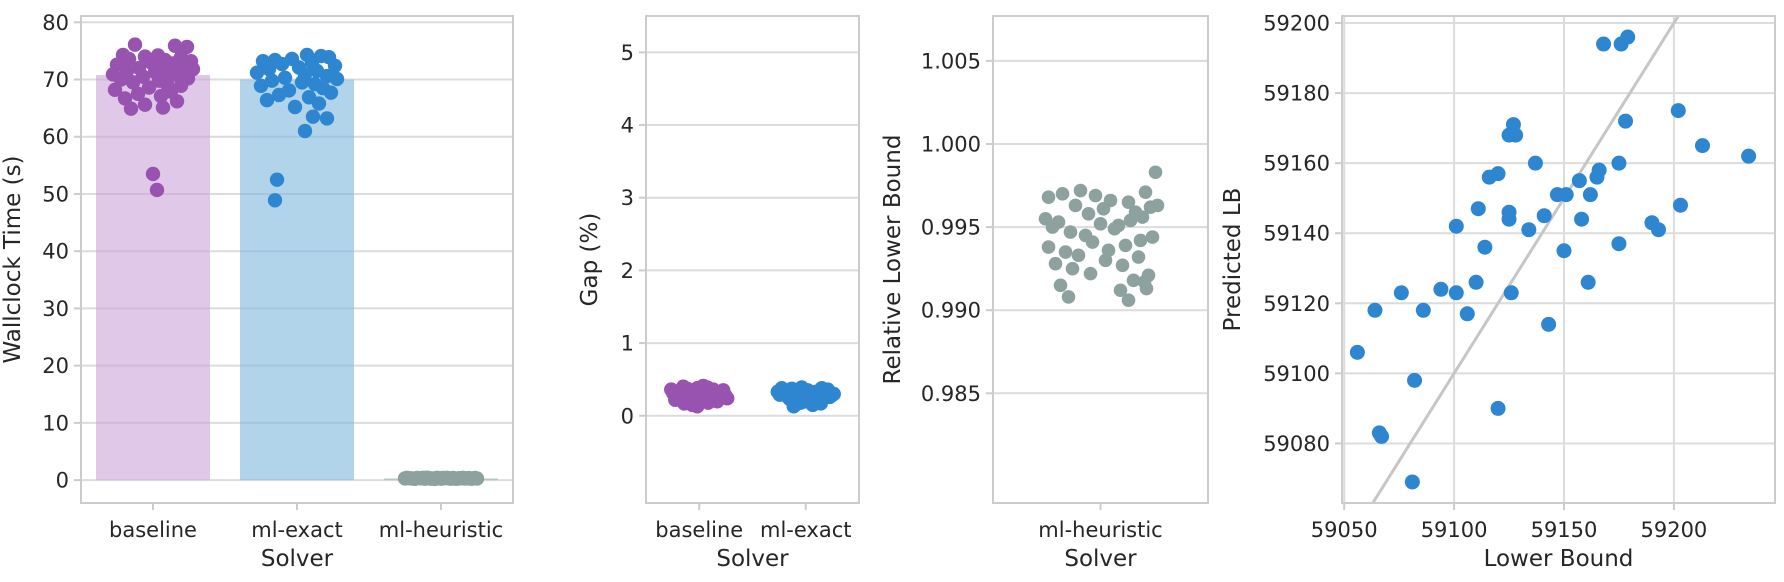 This screenshot has height=582, width=1784. Describe the element at coordinates (55, 423) in the screenshot. I see `ytick-label: 10` at that location.